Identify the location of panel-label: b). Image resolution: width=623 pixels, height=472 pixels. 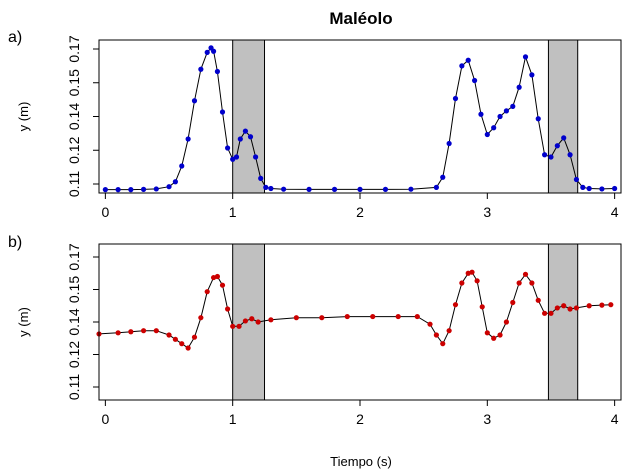
(15, 242).